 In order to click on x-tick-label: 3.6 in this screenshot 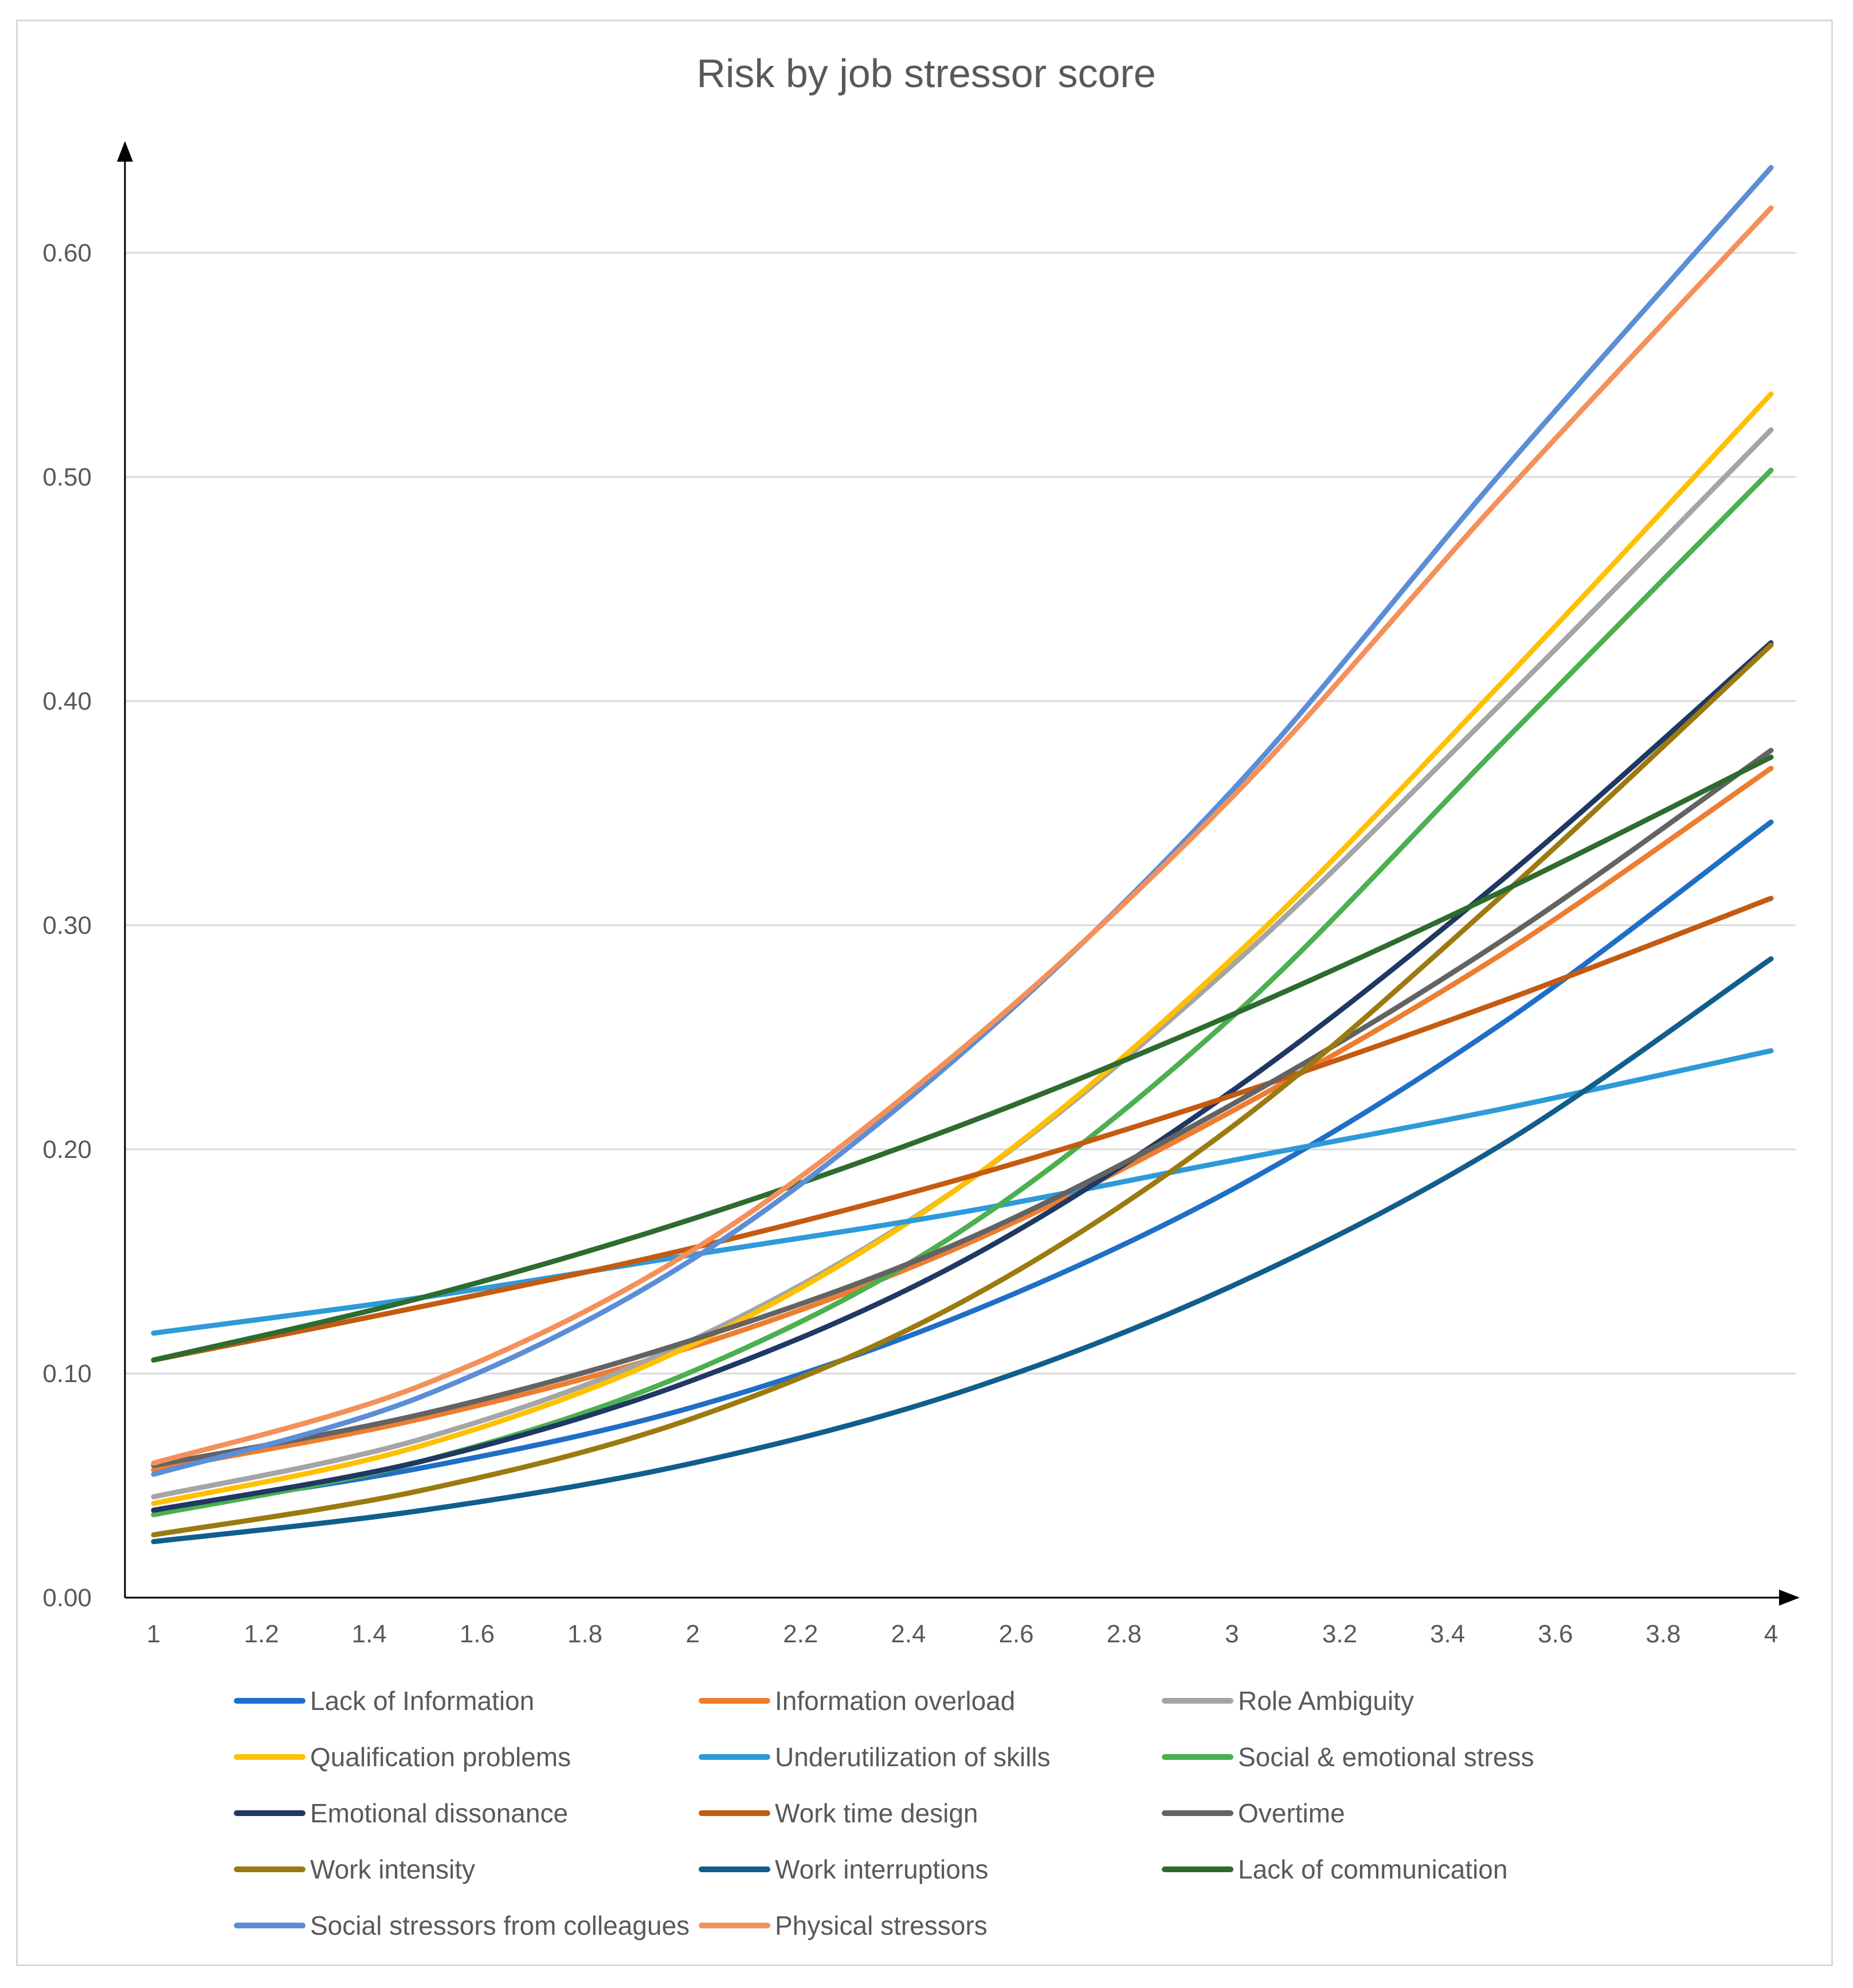, I will do `click(1555, 1634)`.